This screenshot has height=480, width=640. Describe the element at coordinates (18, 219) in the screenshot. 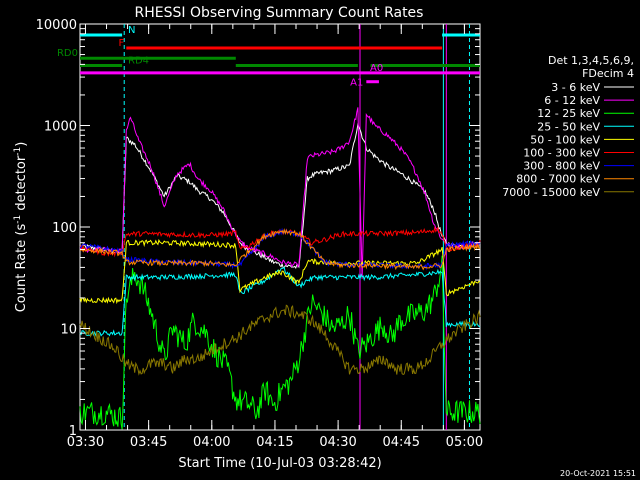

I see `y-axis-label-exp1: -1` at that location.